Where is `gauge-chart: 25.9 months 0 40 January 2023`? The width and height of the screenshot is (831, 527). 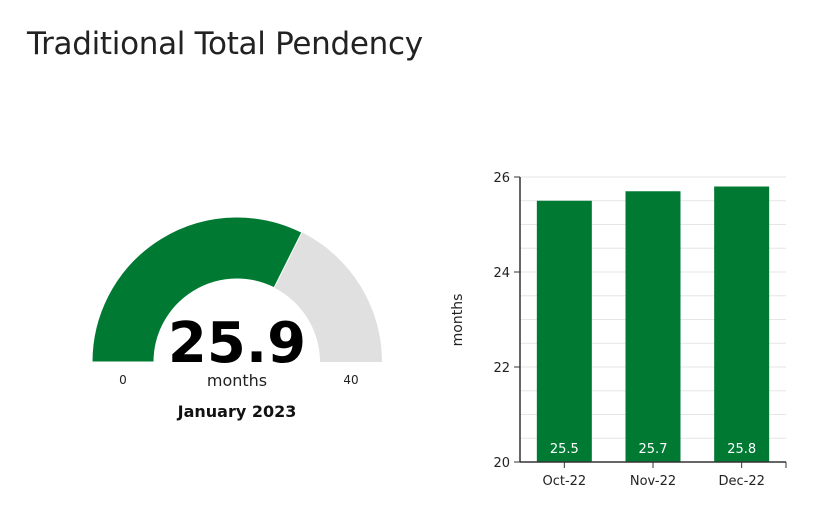
gauge-chart: 25.9 months 0 40 January 2023 is located at coordinates (236, 318).